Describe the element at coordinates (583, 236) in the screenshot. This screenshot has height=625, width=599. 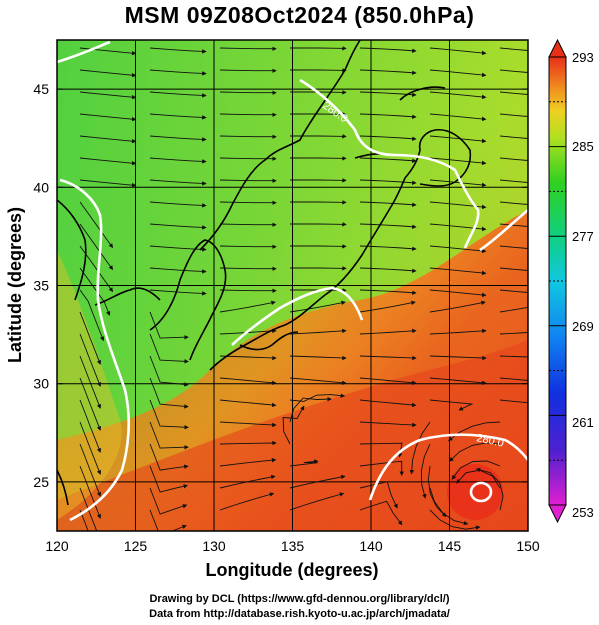
I see `colorbar-label: 277` at that location.